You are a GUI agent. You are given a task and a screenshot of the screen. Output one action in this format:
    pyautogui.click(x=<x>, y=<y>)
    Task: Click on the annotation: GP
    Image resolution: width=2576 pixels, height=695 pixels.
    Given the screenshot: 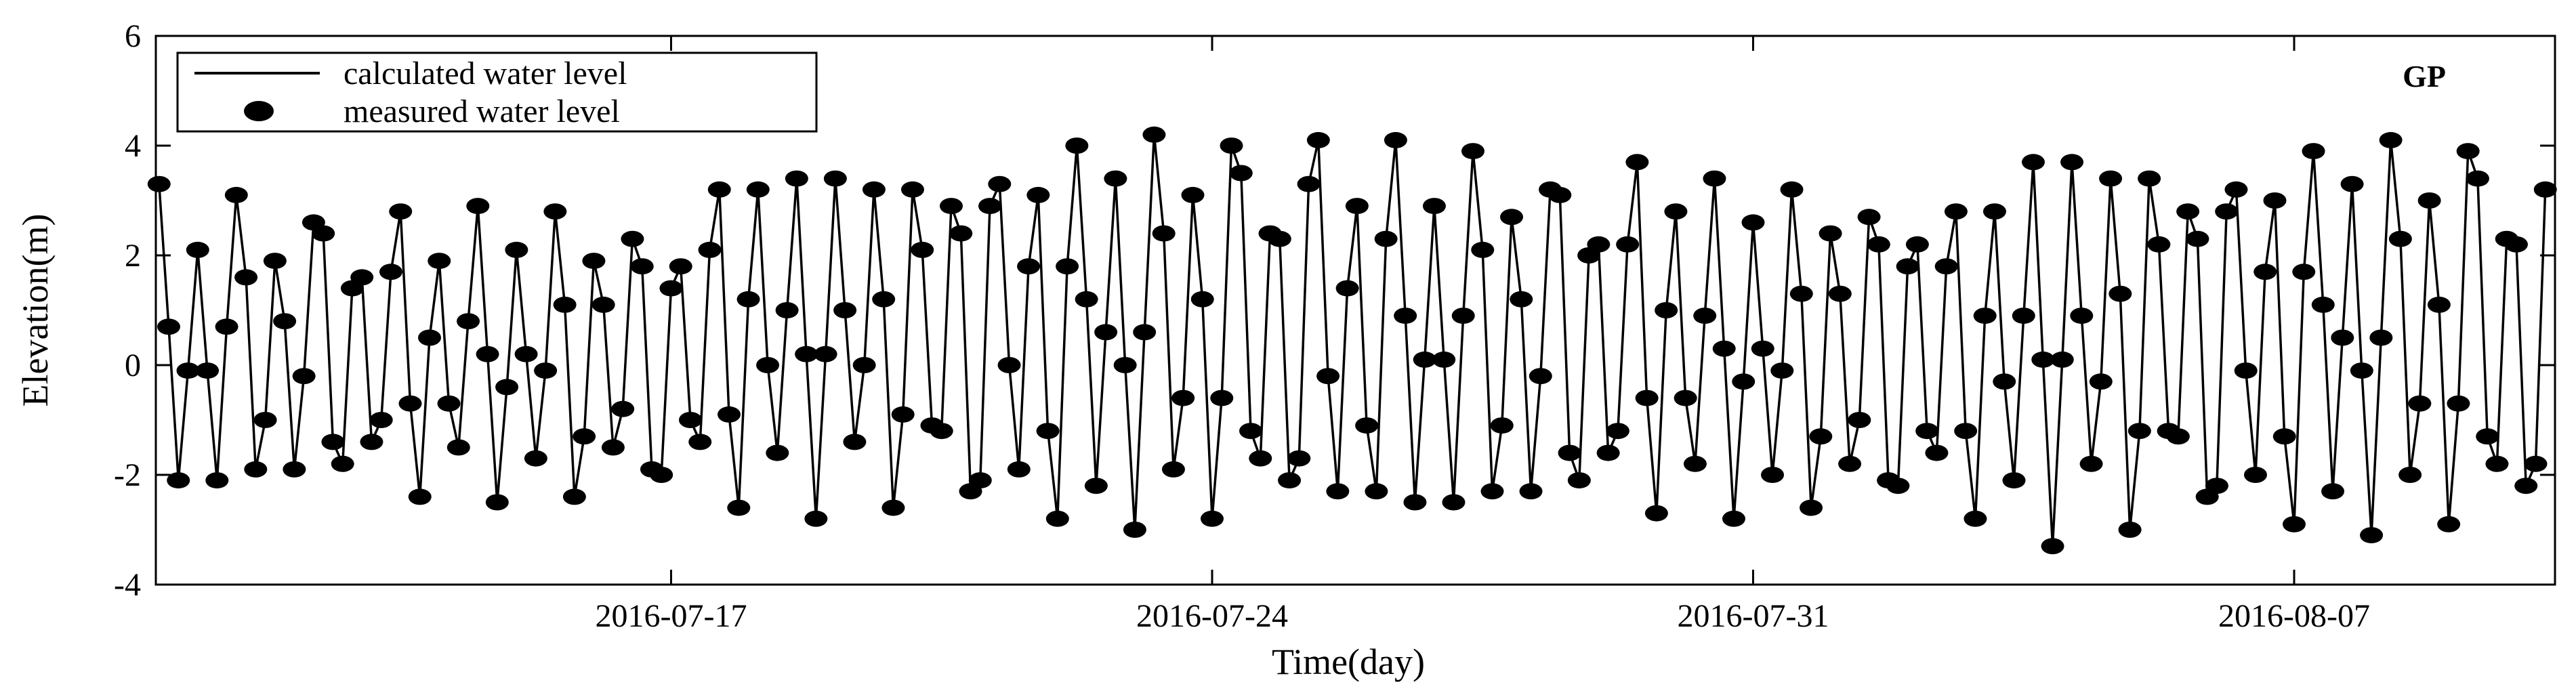 What is the action you would take?
    pyautogui.click(x=2424, y=76)
    